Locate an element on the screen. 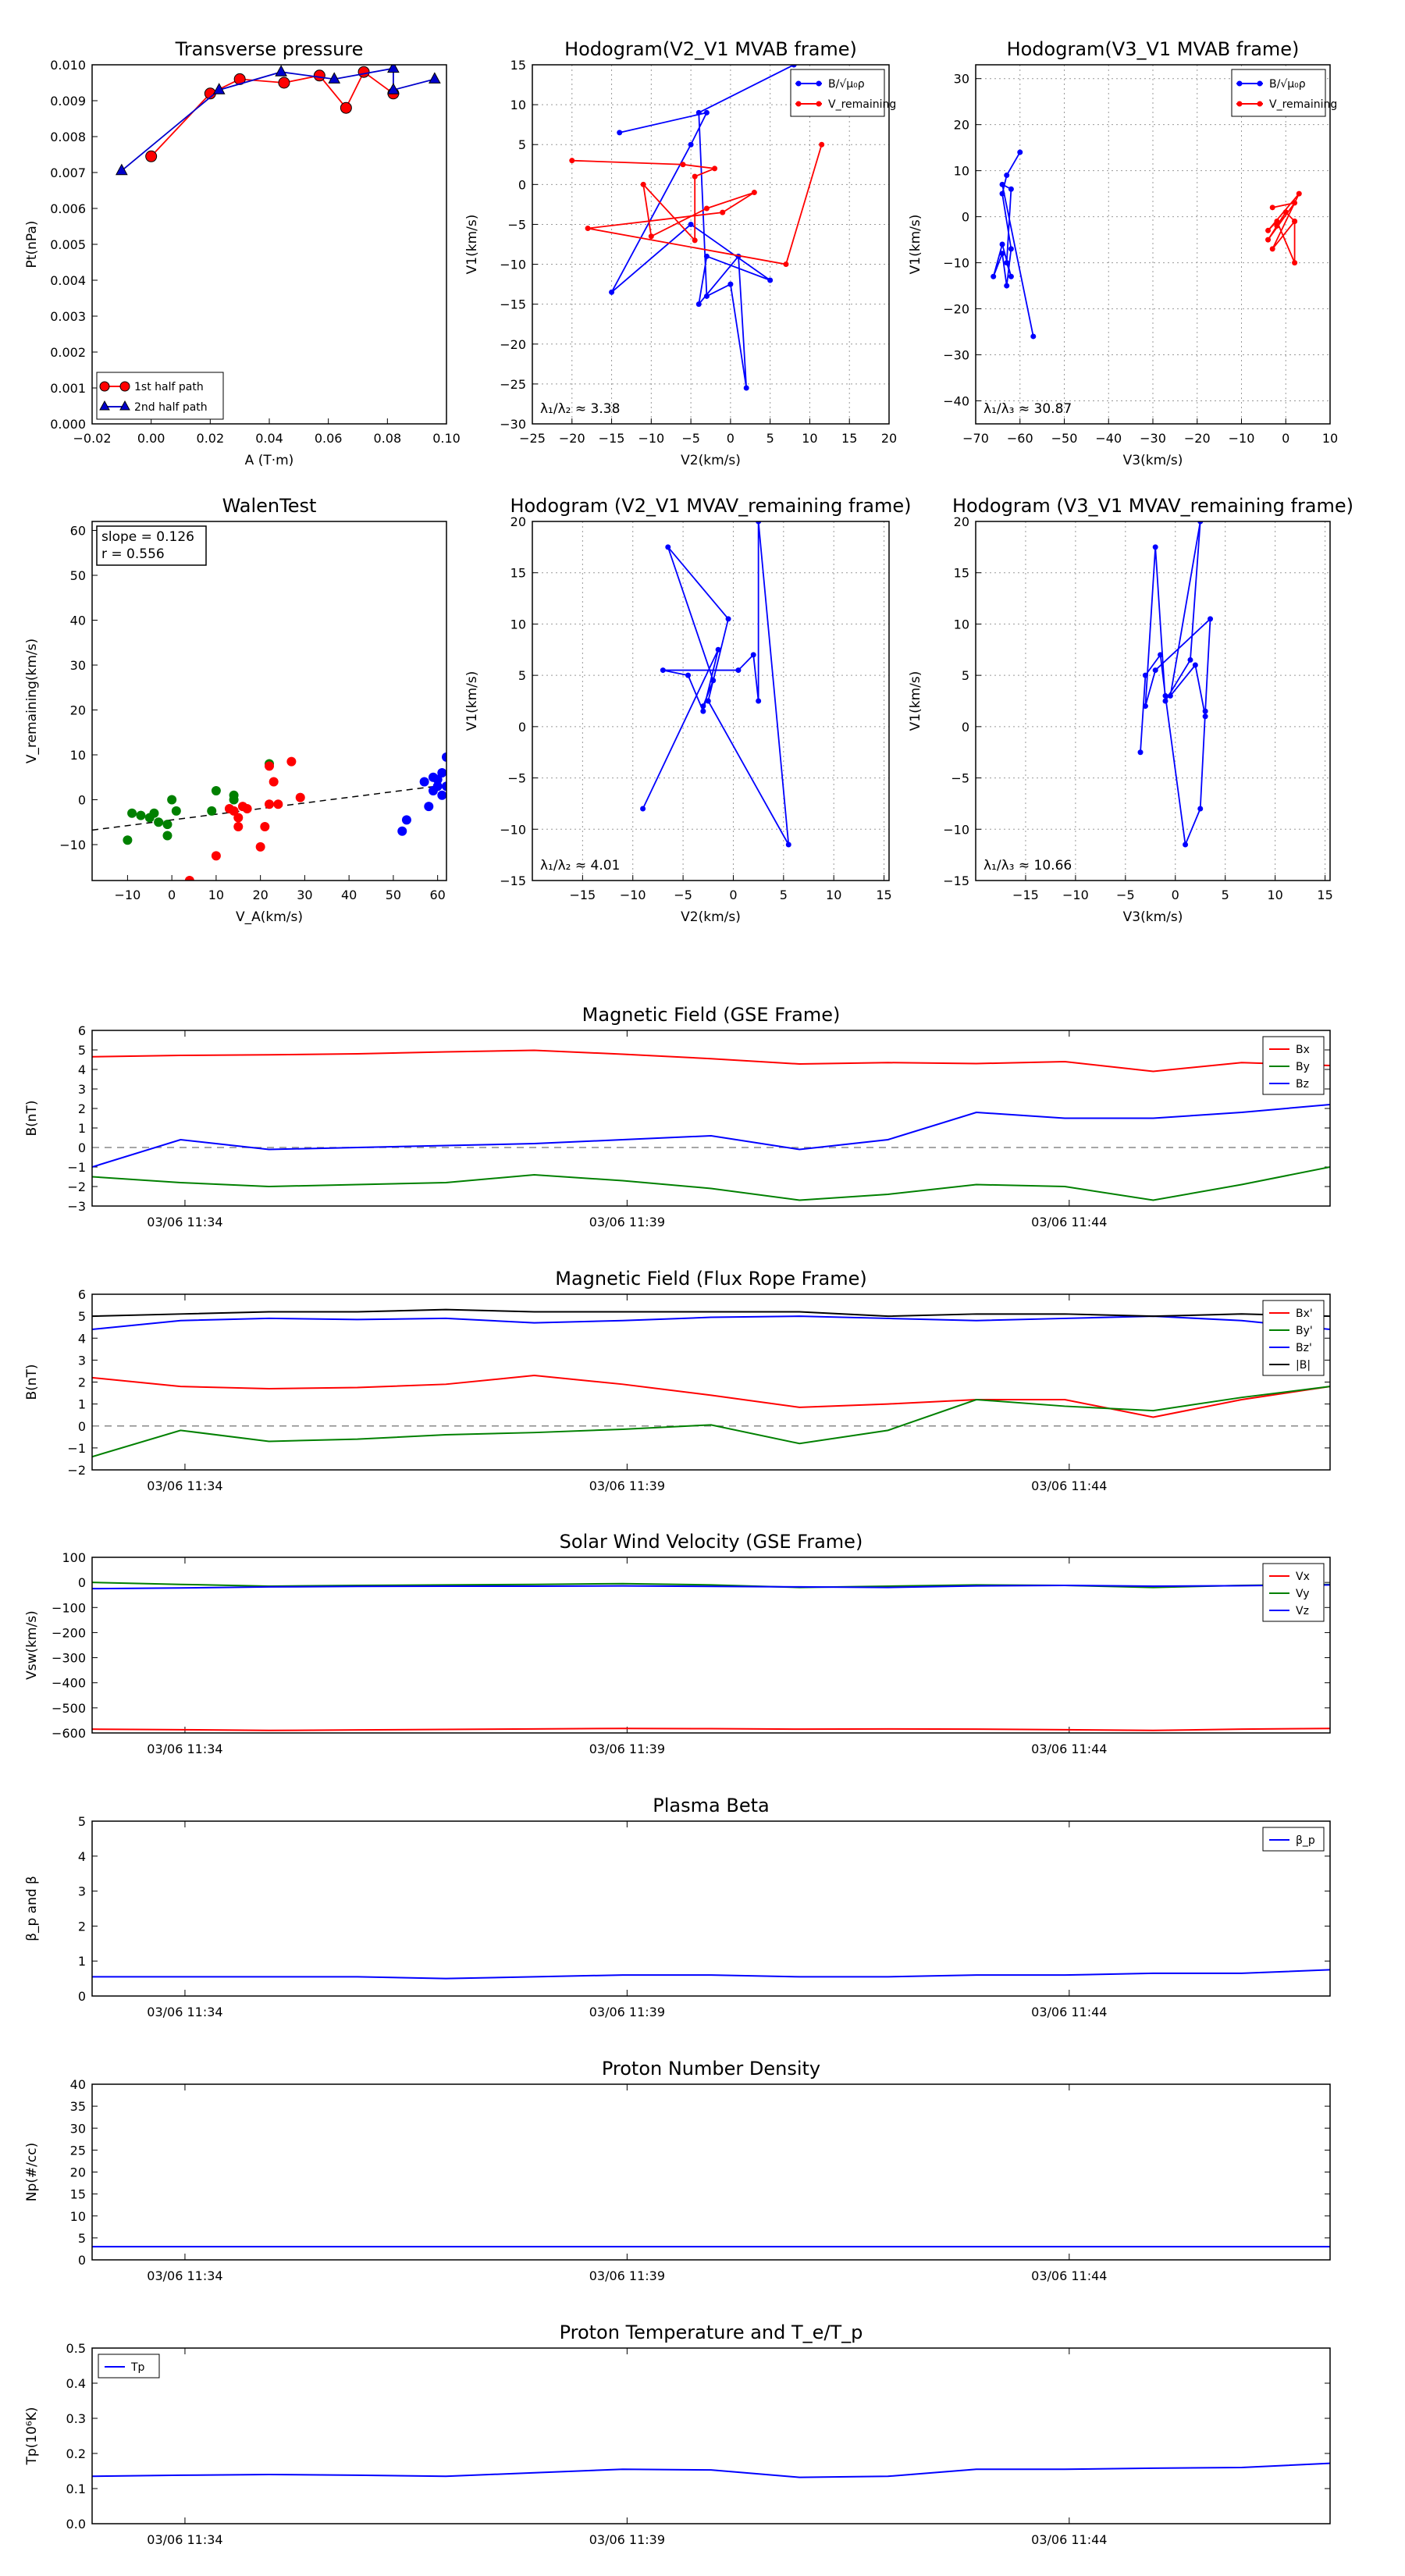 The height and width of the screenshot is (2576, 1405). x-tick-label: 0.08 is located at coordinates (388, 439).